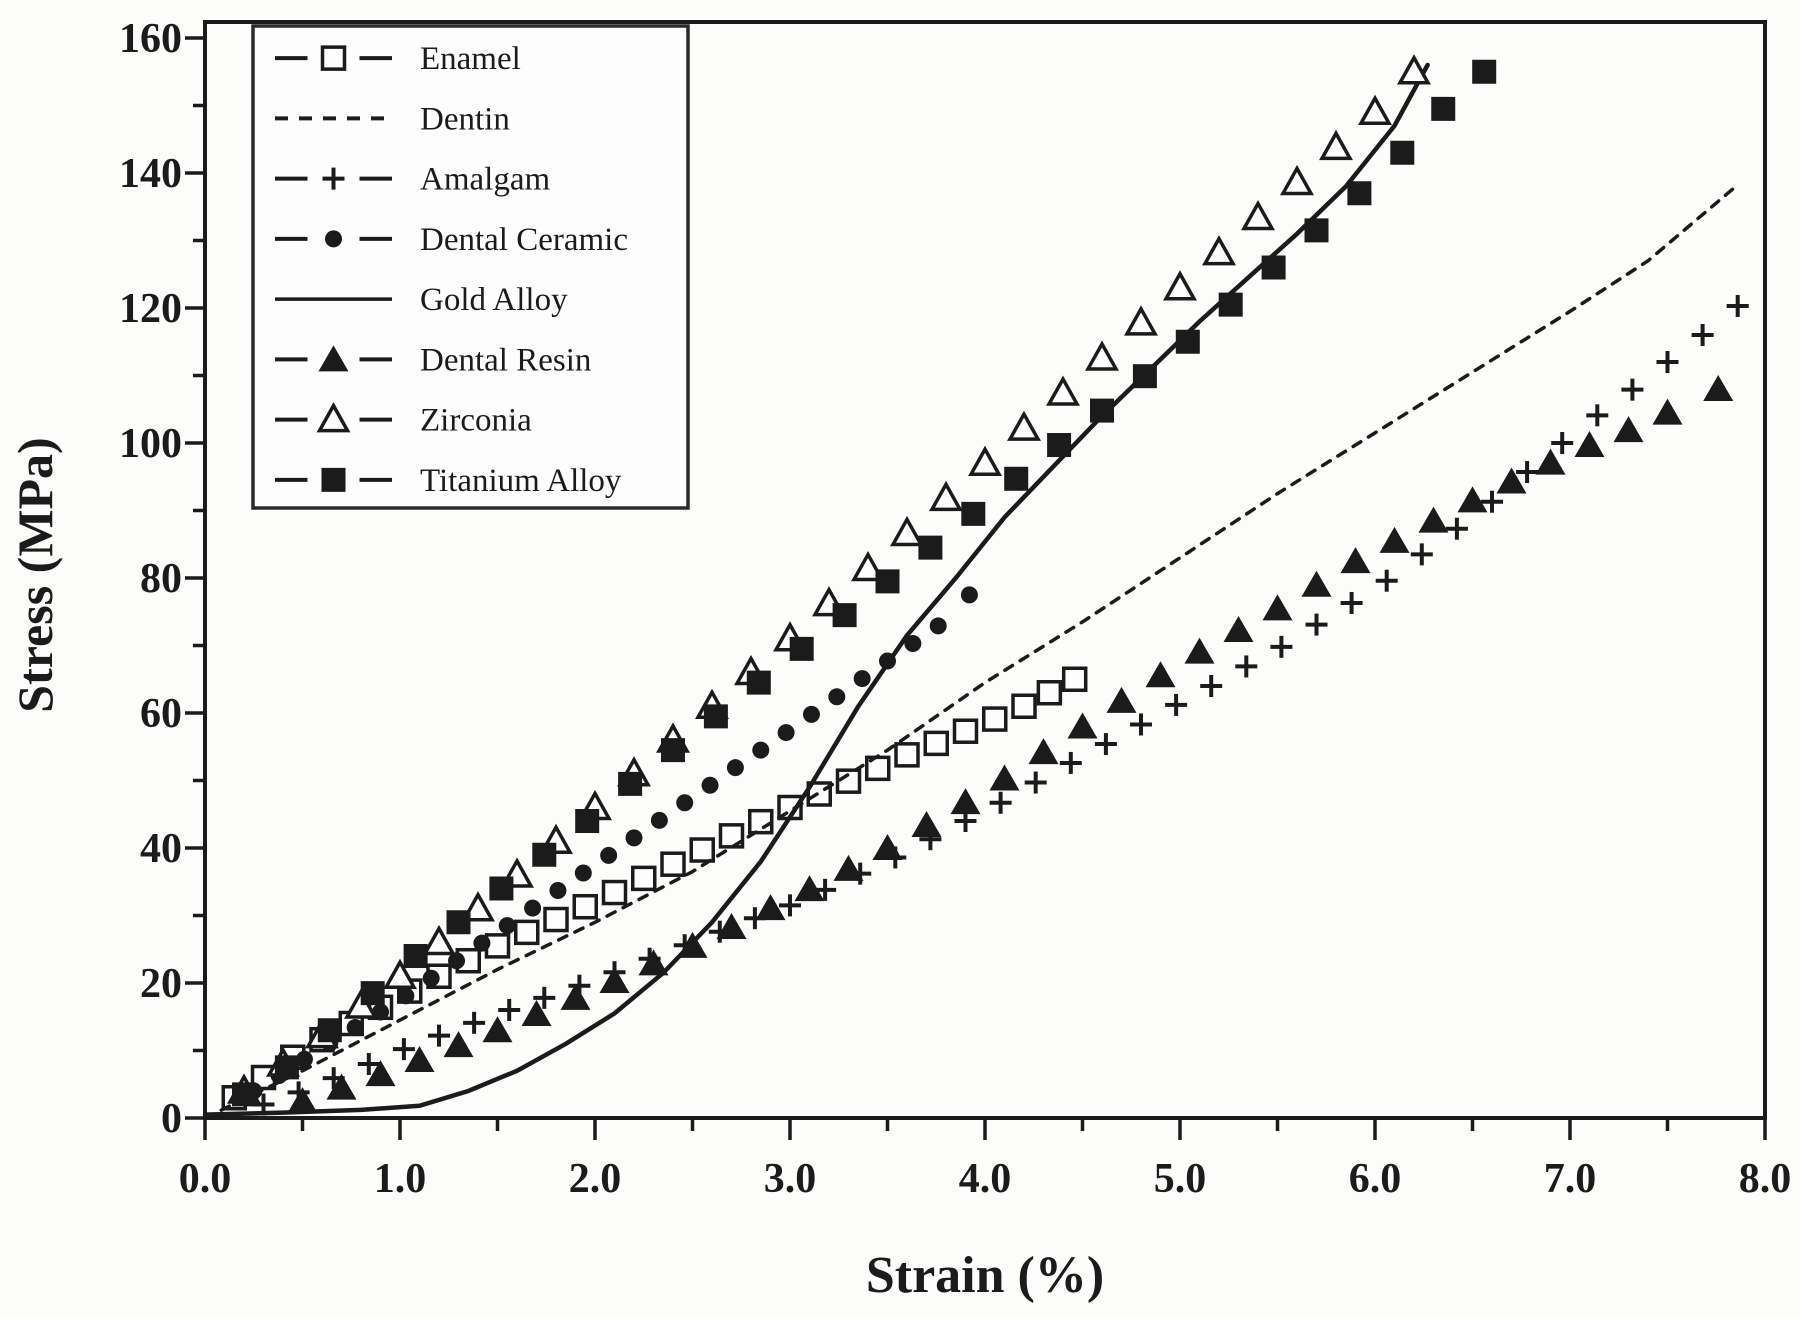  What do you see at coordinates (161, 579) in the screenshot?
I see `svg-text: 80` at bounding box center [161, 579].